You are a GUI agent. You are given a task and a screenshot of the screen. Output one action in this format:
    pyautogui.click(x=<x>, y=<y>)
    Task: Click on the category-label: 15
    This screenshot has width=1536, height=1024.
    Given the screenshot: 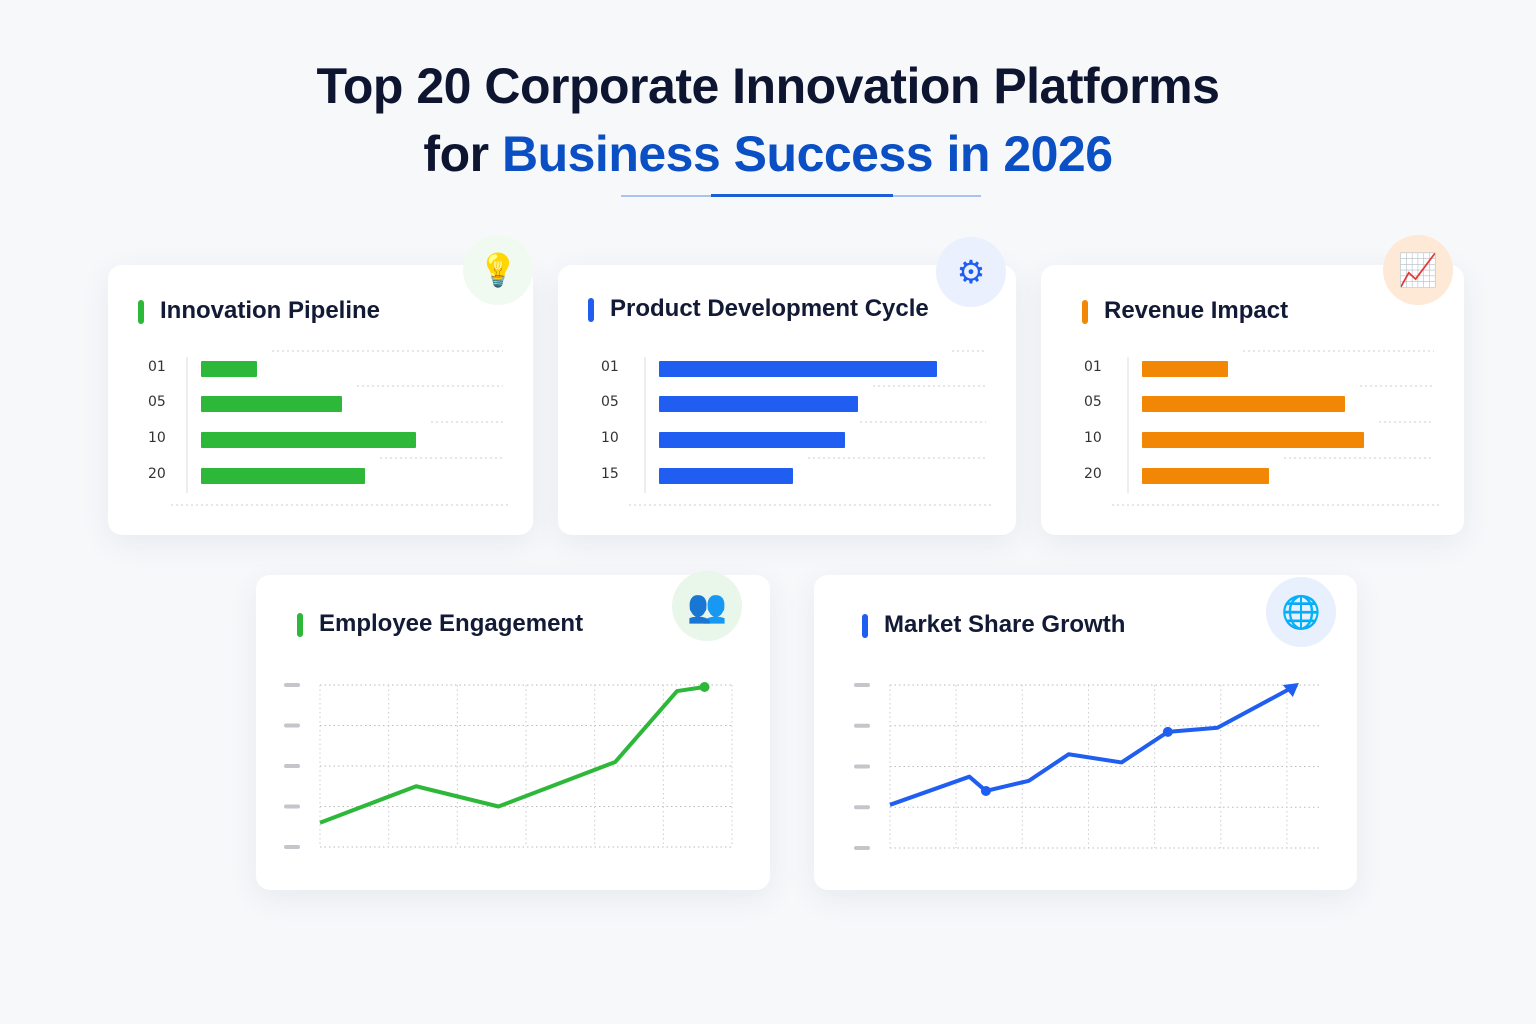 What is the action you would take?
    pyautogui.click(x=610, y=474)
    